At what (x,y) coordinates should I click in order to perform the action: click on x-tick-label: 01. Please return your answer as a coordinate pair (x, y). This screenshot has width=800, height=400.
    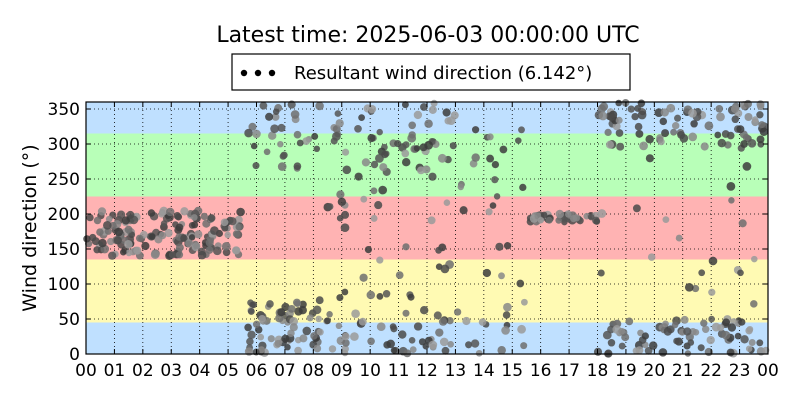
    Looking at the image, I should click on (115, 371).